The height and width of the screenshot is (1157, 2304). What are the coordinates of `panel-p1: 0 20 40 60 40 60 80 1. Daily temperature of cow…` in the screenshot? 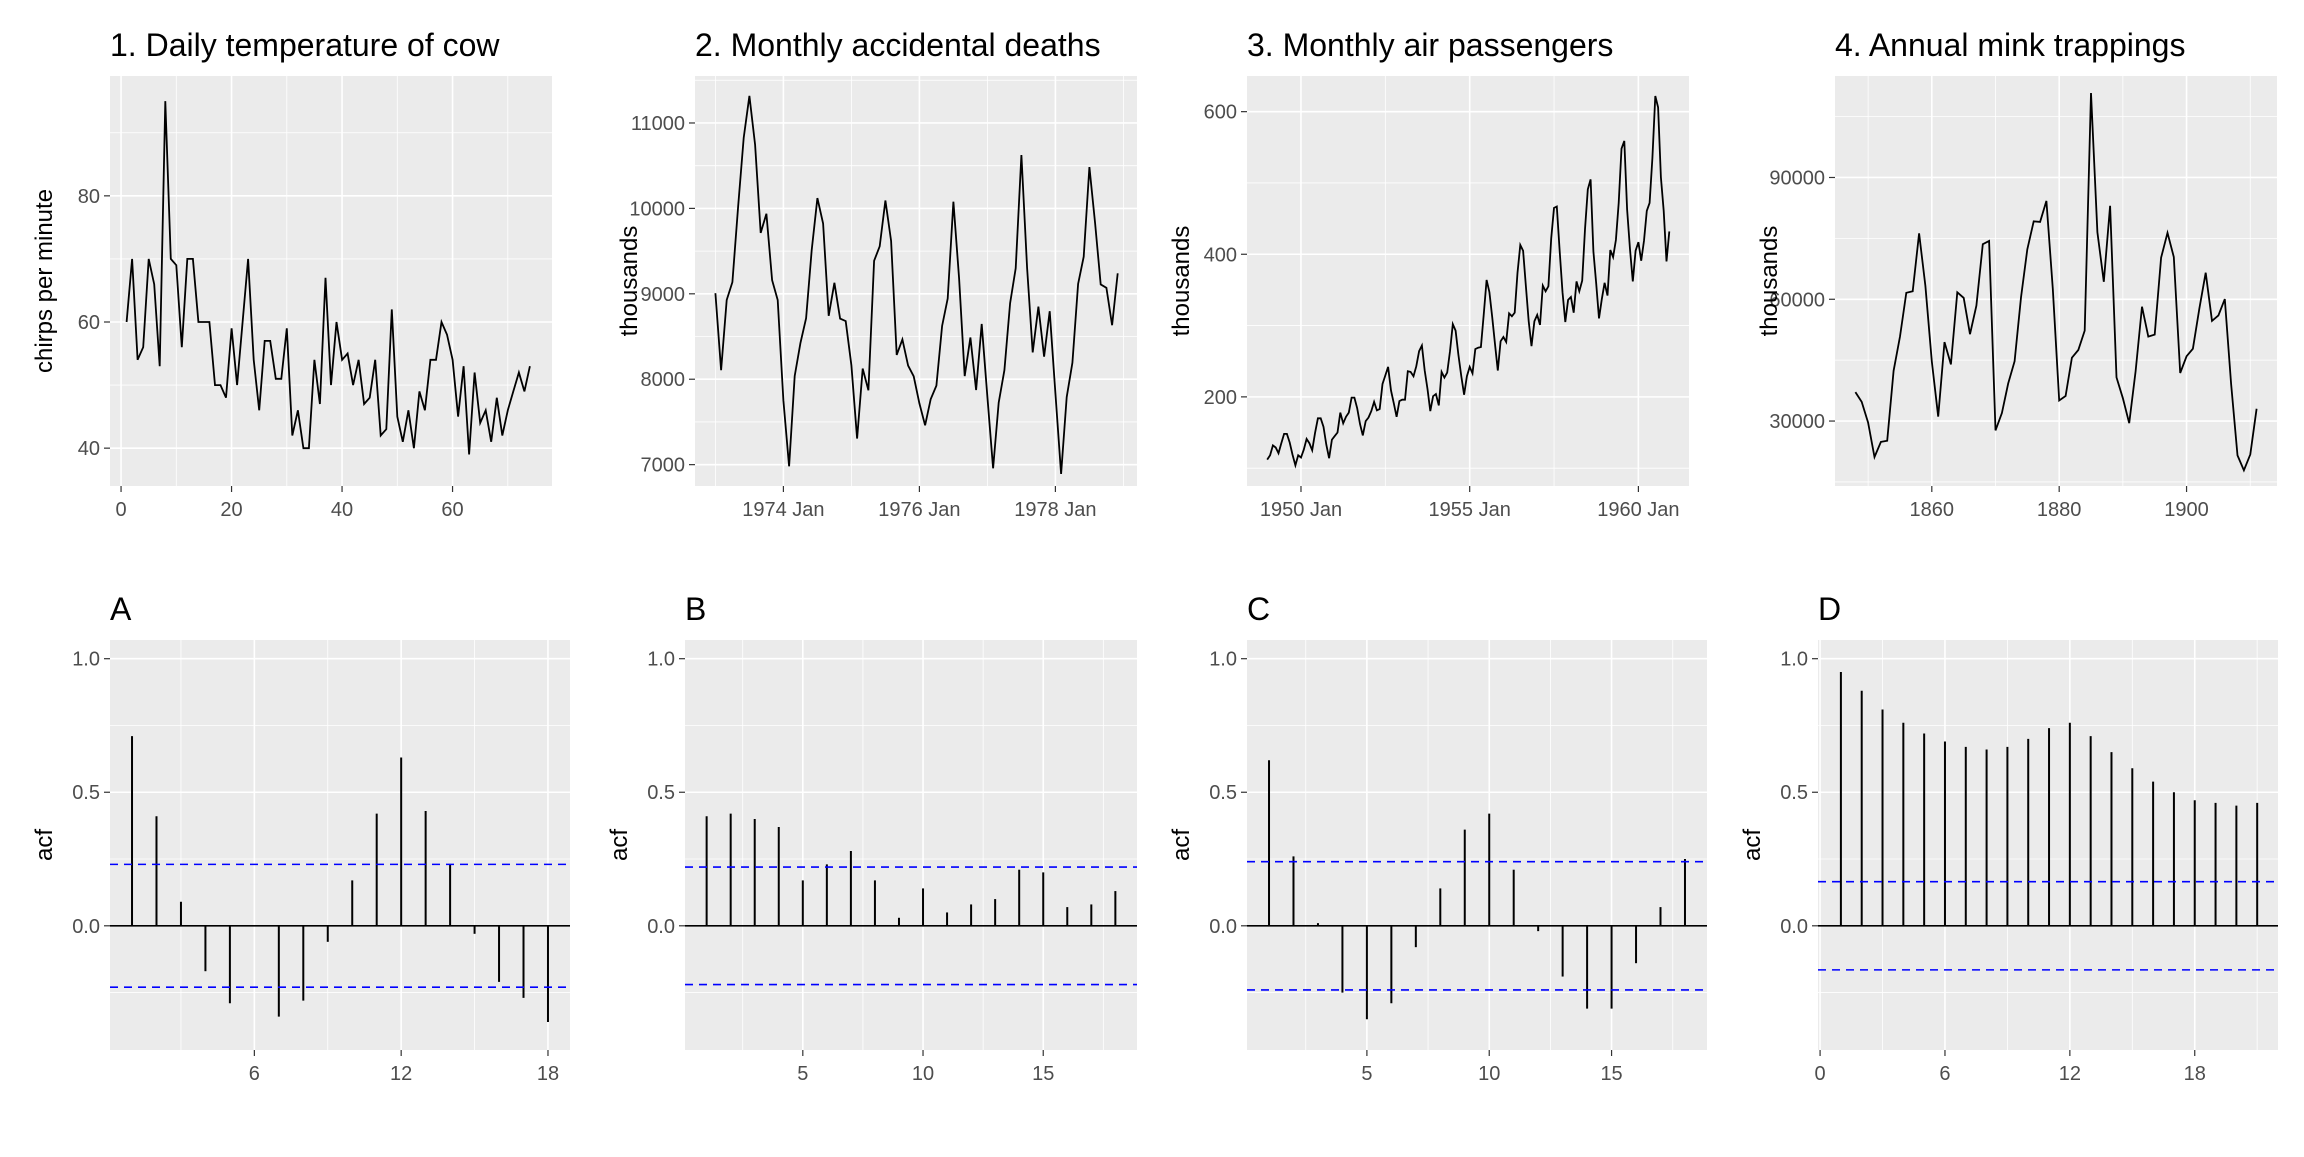 It's located at (291, 274).